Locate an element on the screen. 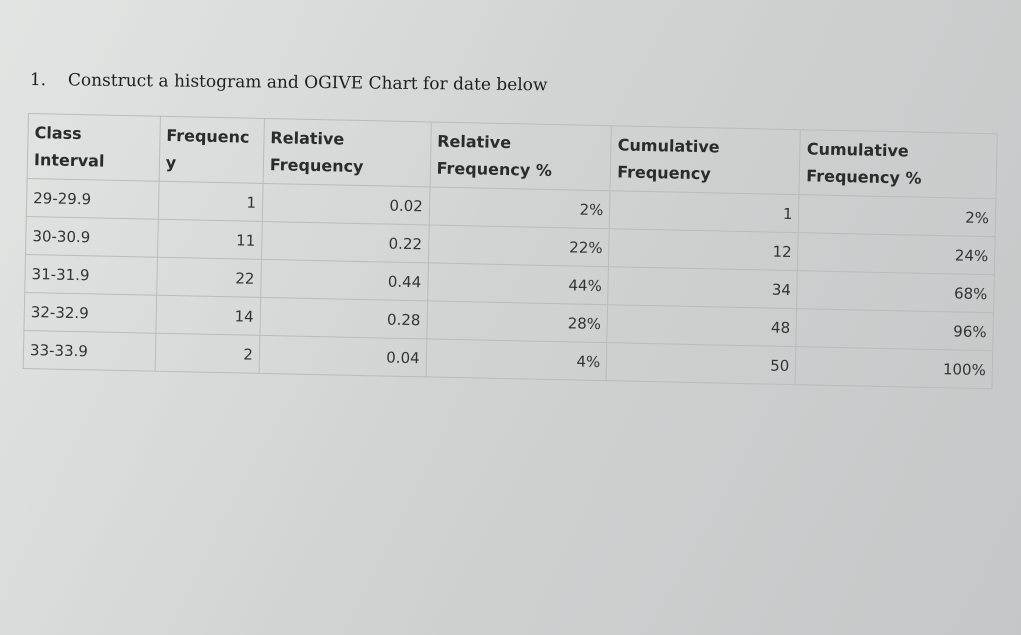 This screenshot has width=1021, height=635. cell-cumulative-frequency: 34 is located at coordinates (702, 287).